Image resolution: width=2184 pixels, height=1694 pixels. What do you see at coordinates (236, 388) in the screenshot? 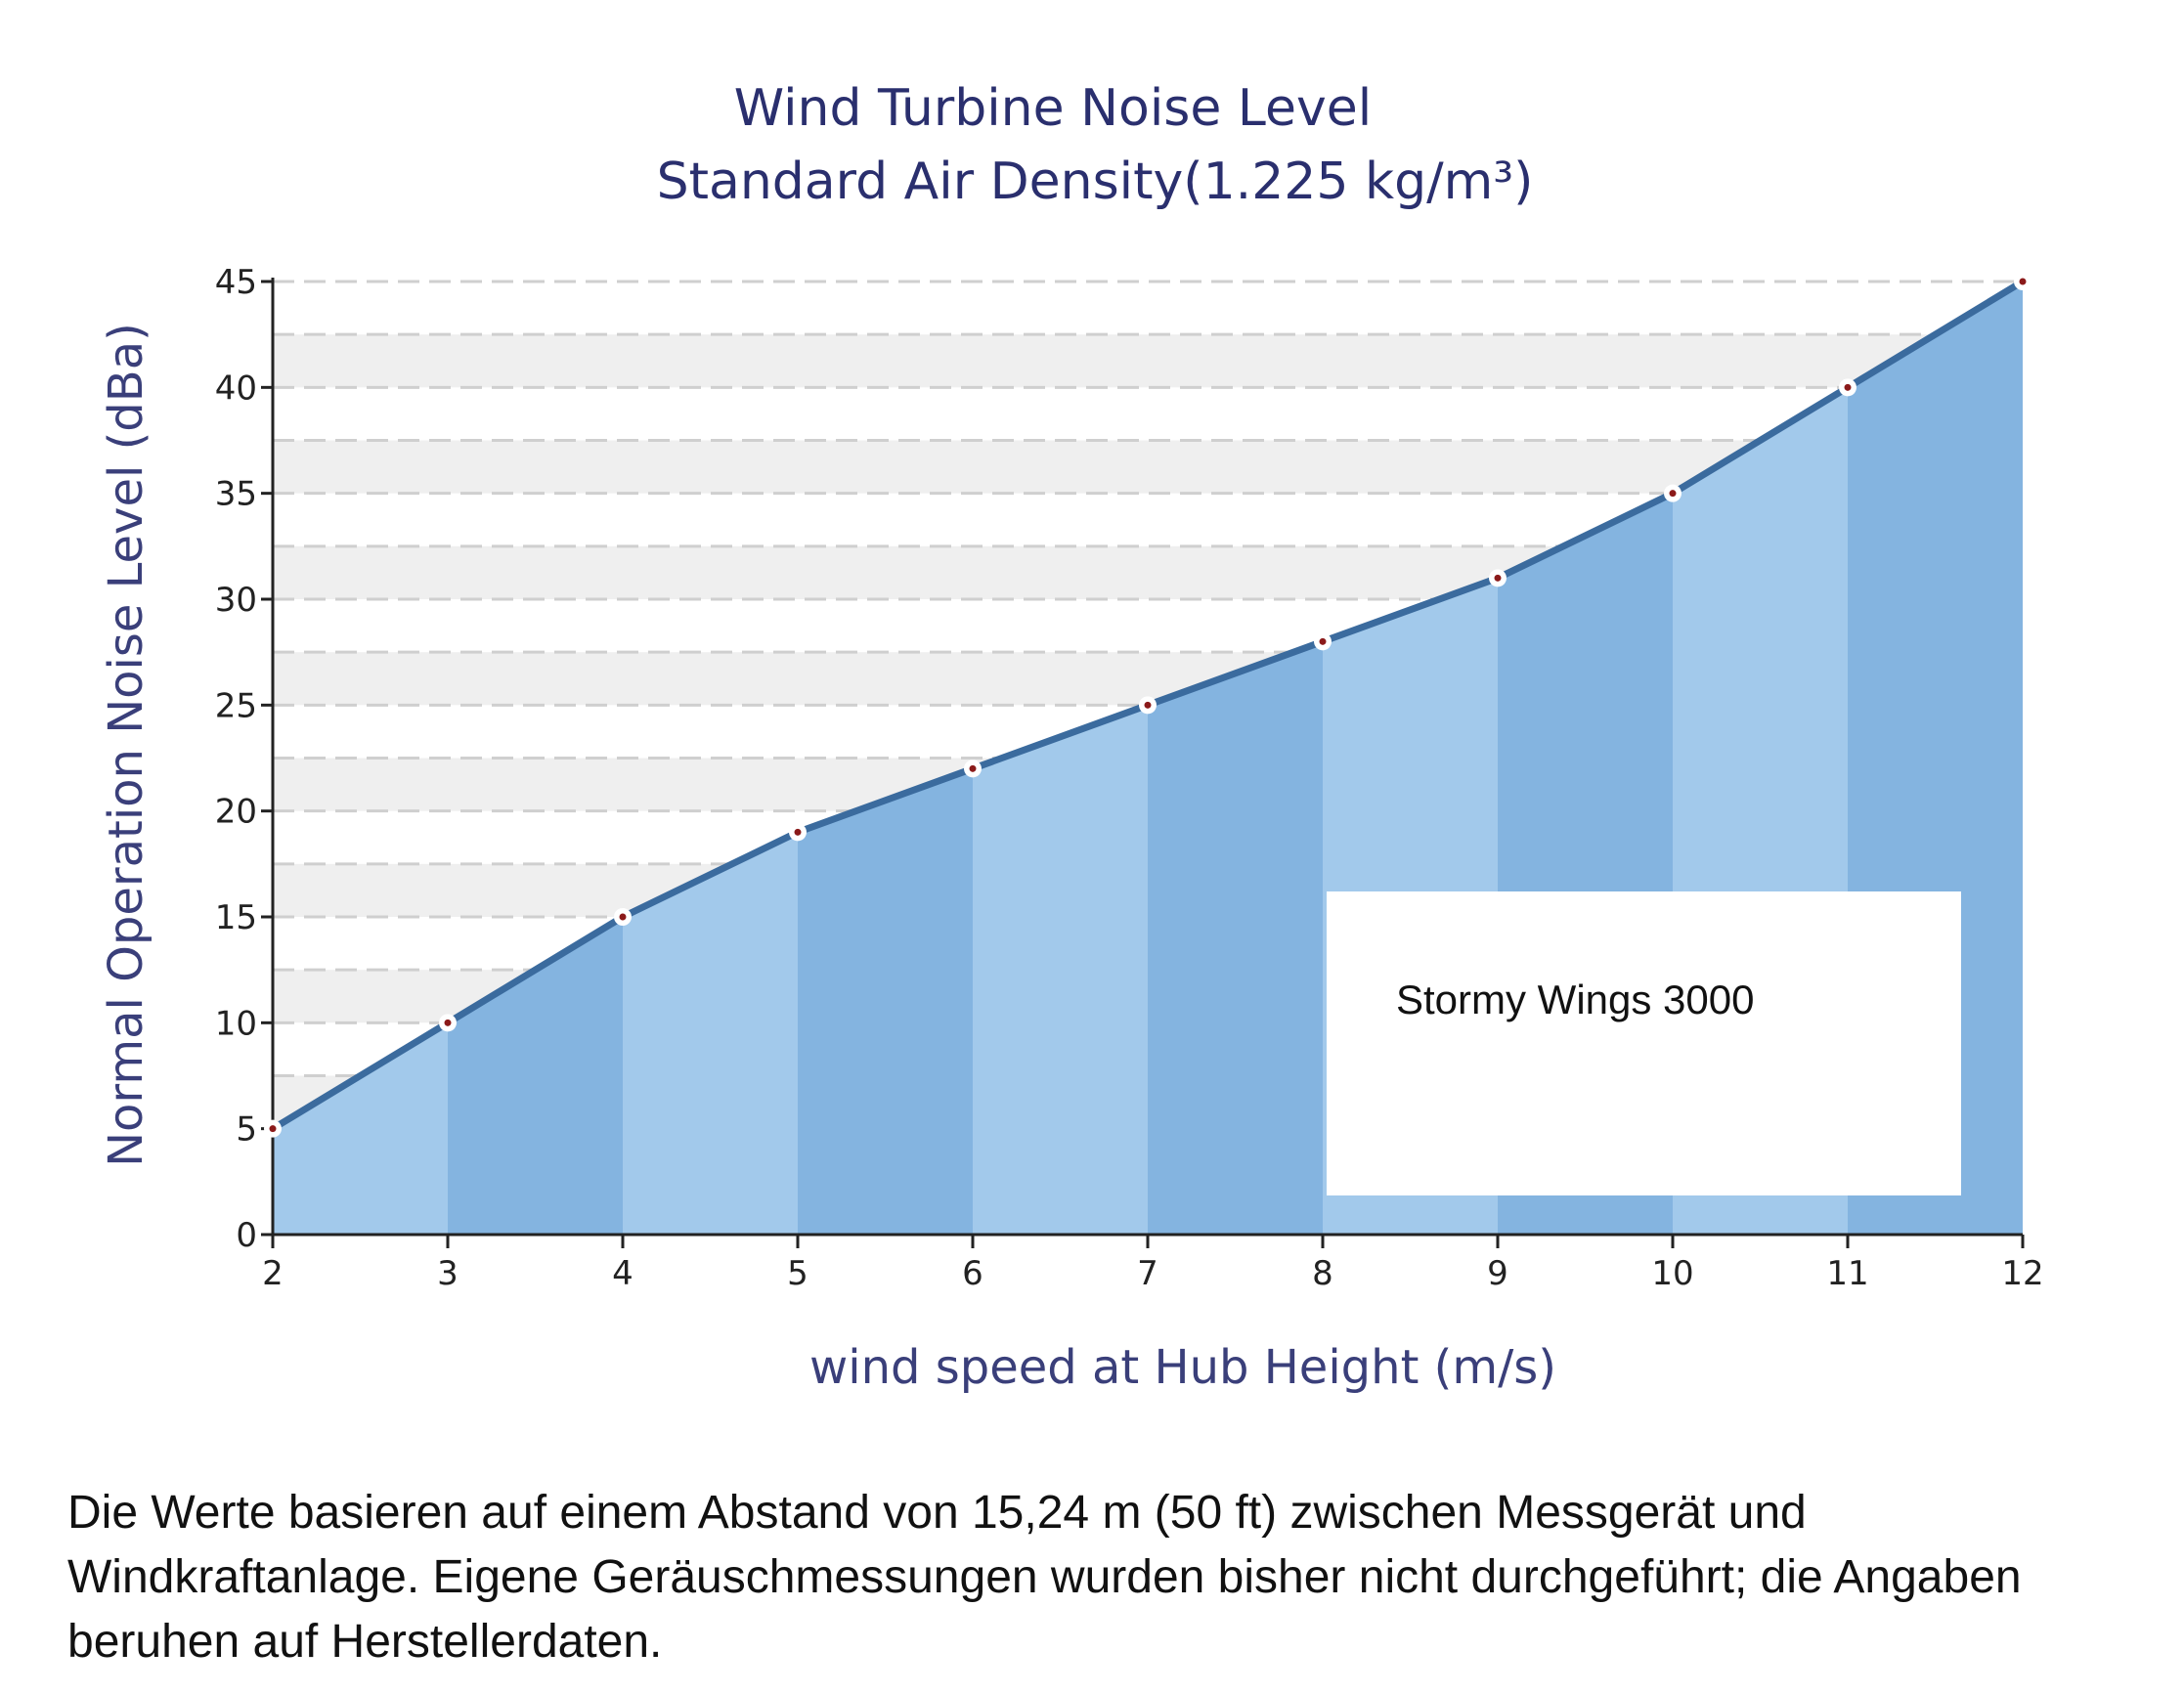
I see `y-tick-label: 40` at bounding box center [236, 388].